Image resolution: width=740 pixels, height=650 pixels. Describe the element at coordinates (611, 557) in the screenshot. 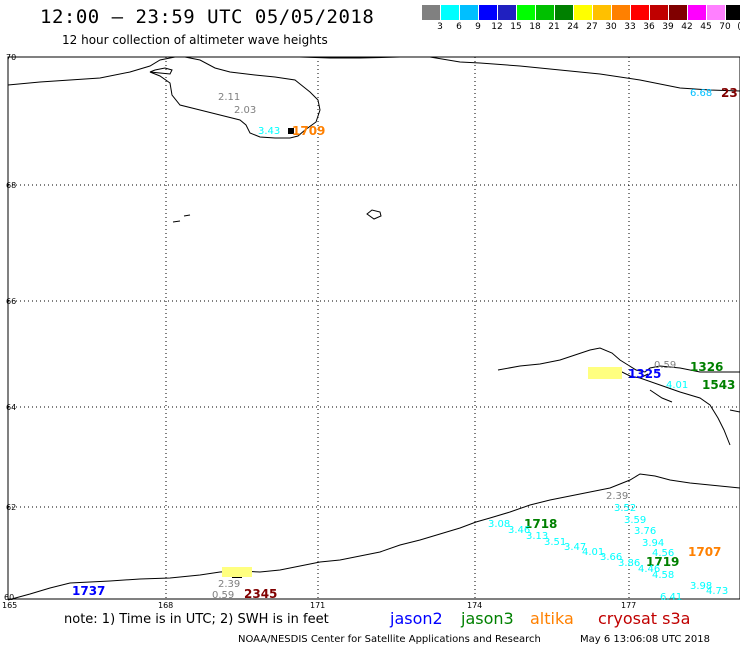

I see `swh-value: 3.66` at that location.